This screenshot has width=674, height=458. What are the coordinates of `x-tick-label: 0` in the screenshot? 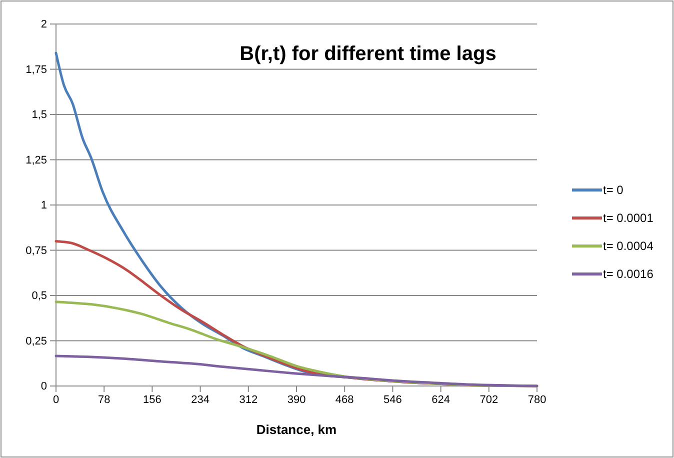 It's located at (56, 400).